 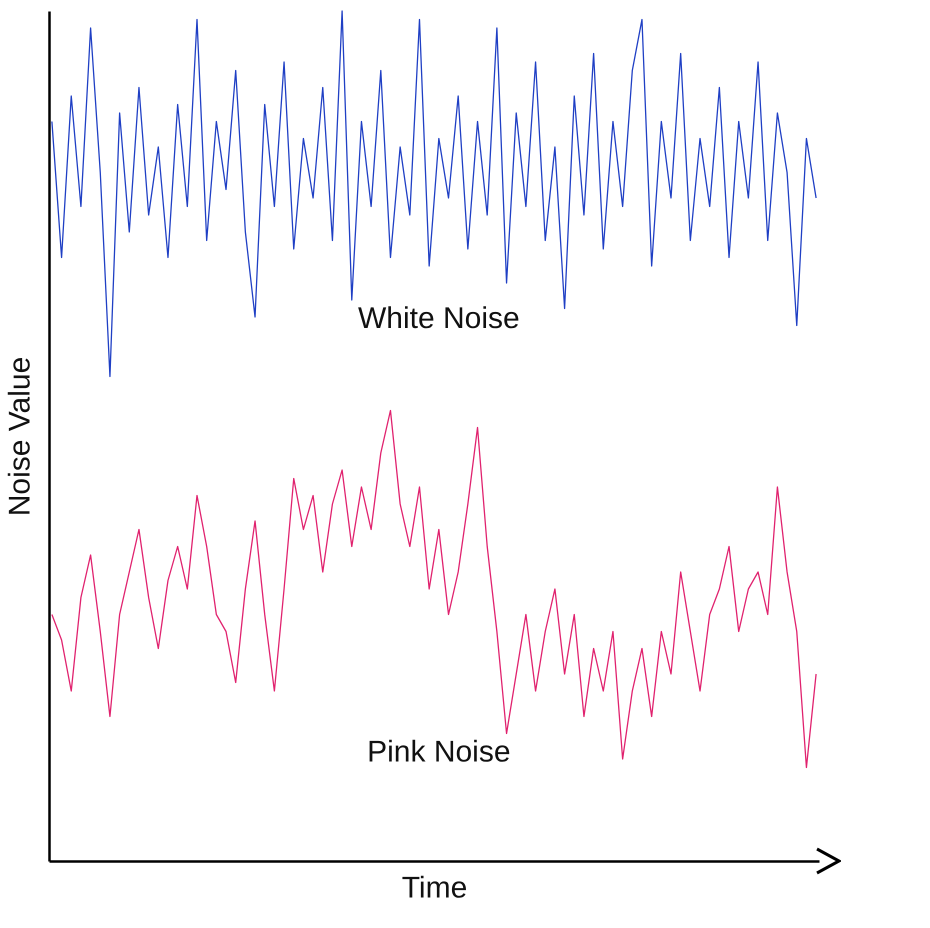 What do you see at coordinates (439, 752) in the screenshot?
I see `series-label: Pink Noise` at bounding box center [439, 752].